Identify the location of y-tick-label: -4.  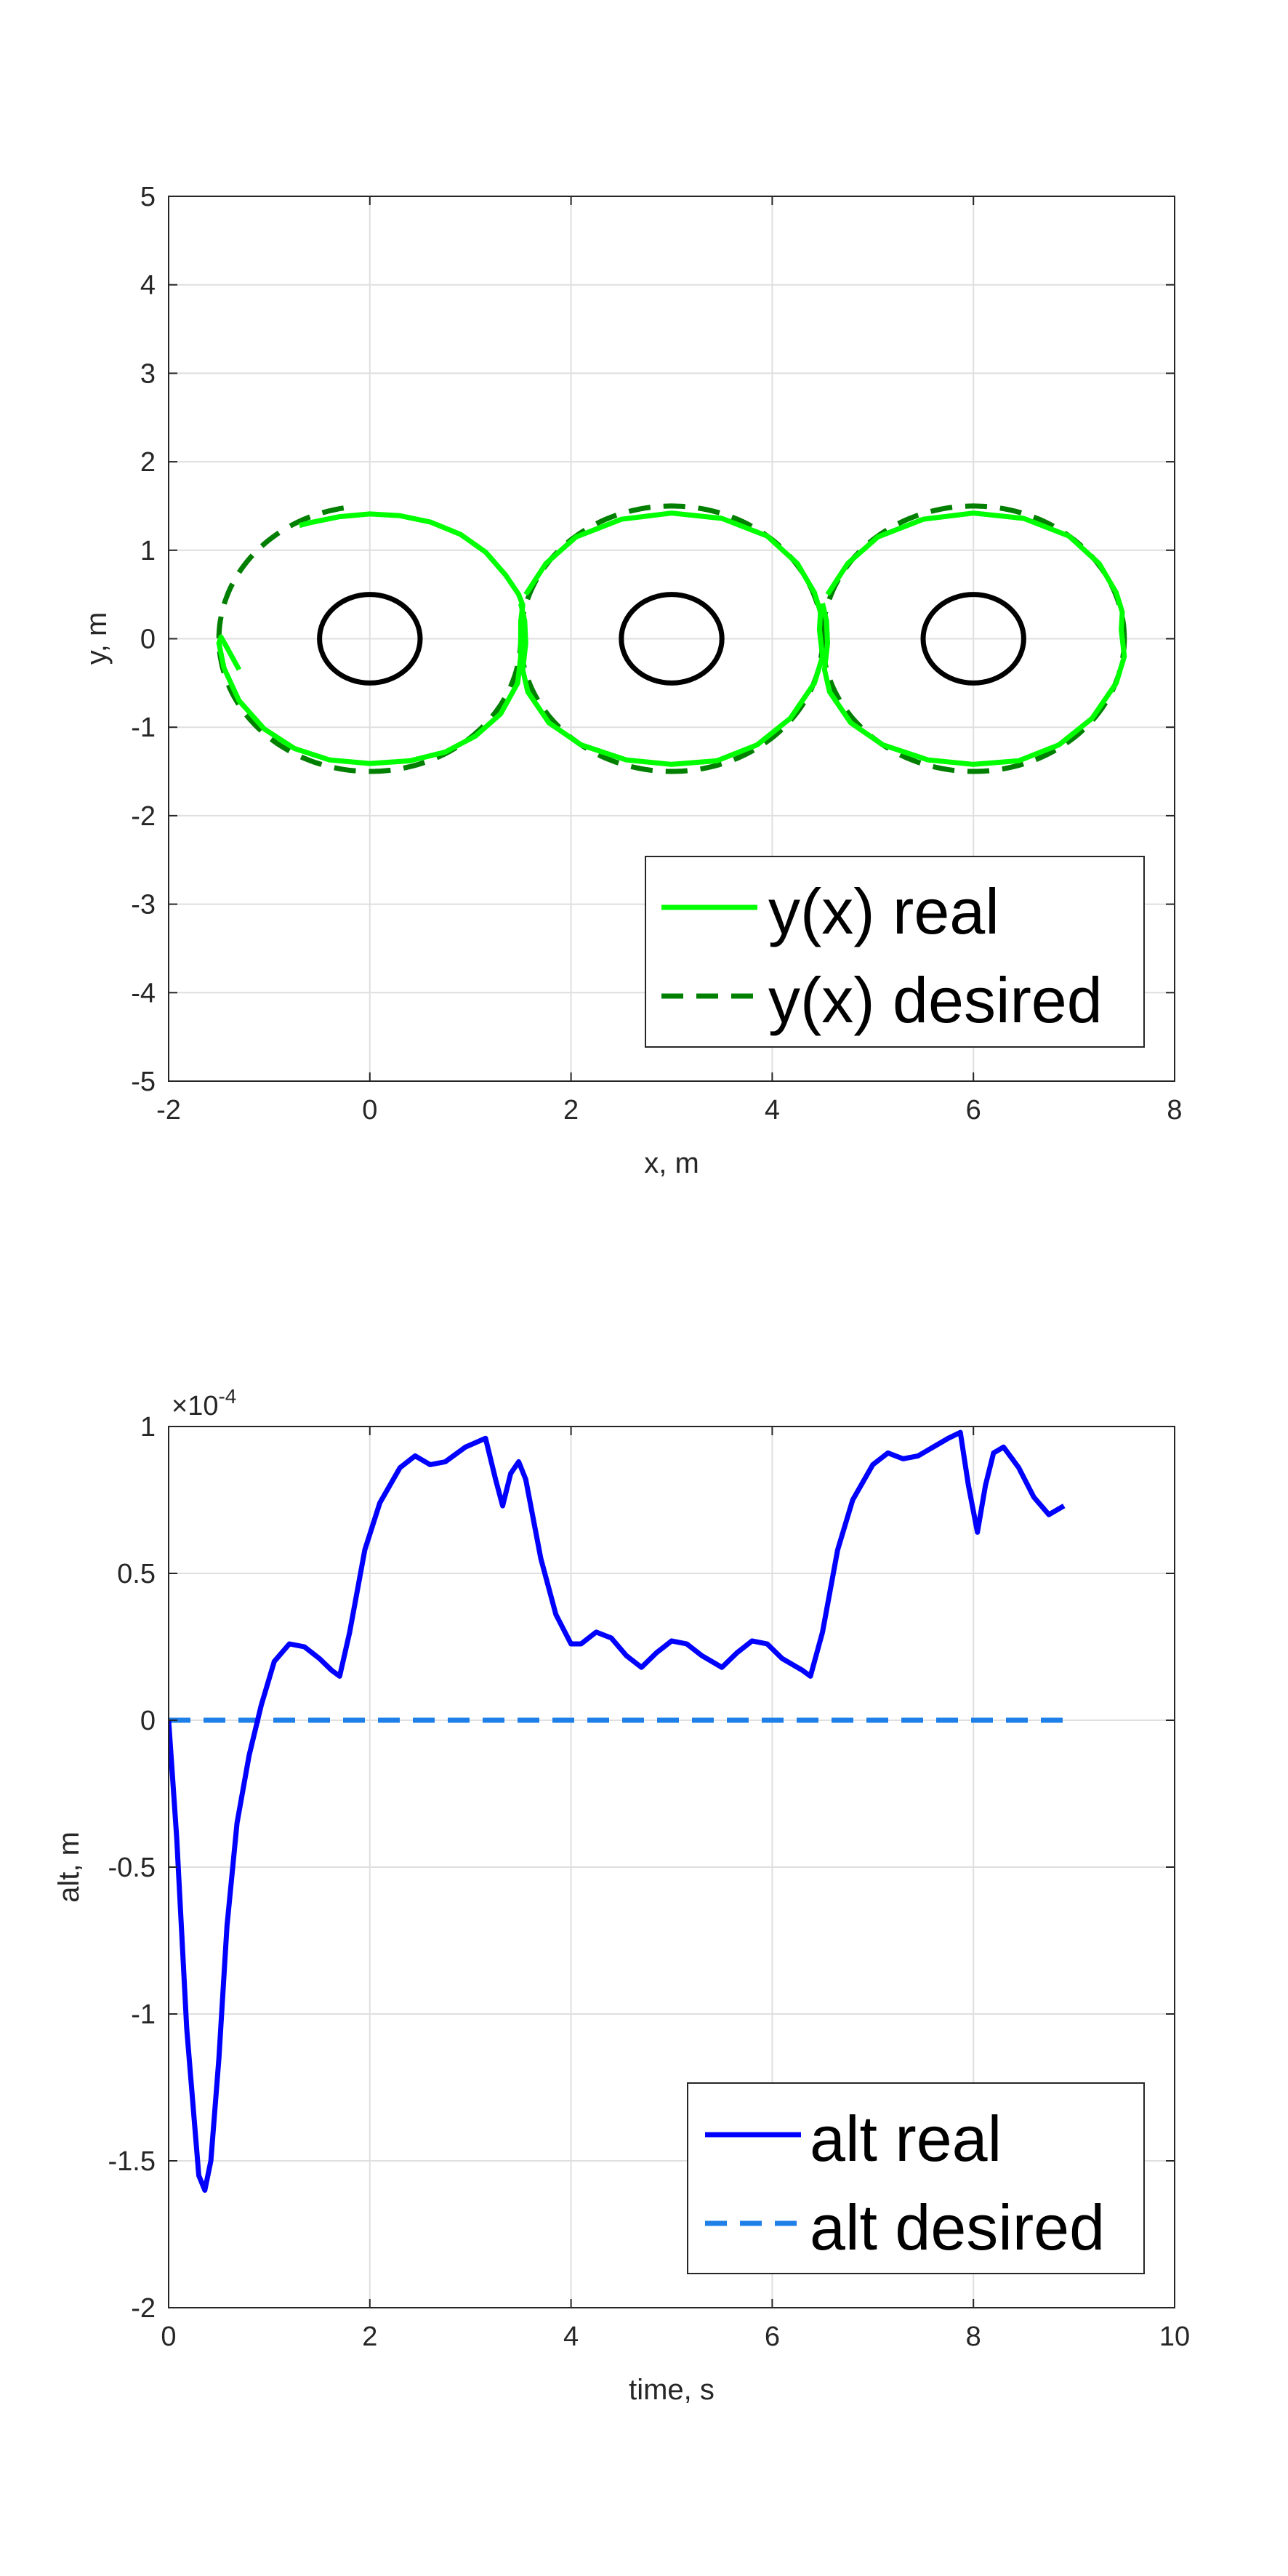
(143, 993).